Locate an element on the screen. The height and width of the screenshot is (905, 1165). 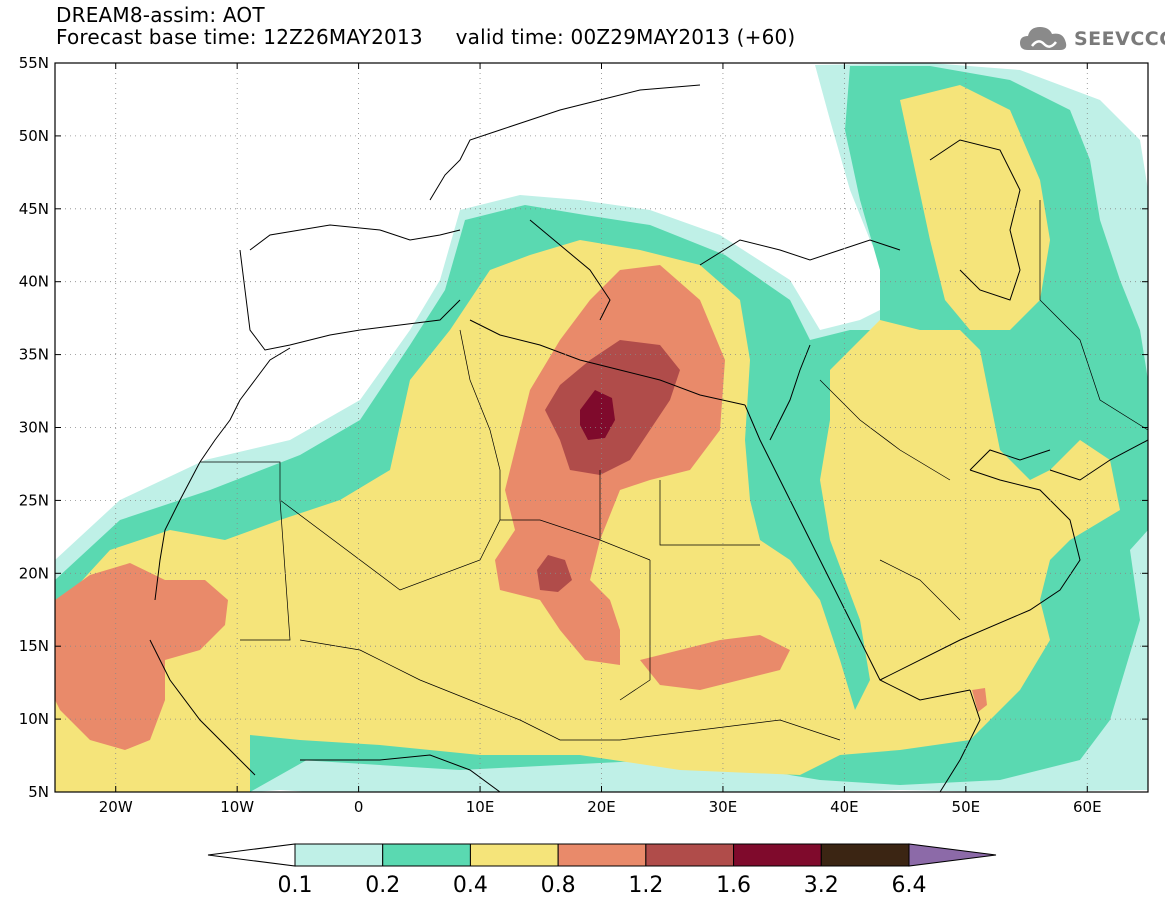
lat-tick-label: 10N is located at coordinates (34, 719).